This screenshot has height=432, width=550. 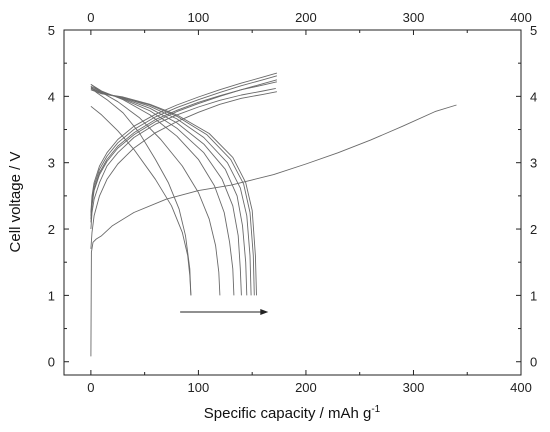 I want to click on x-tick-label-4: 400, so click(x=521, y=387).